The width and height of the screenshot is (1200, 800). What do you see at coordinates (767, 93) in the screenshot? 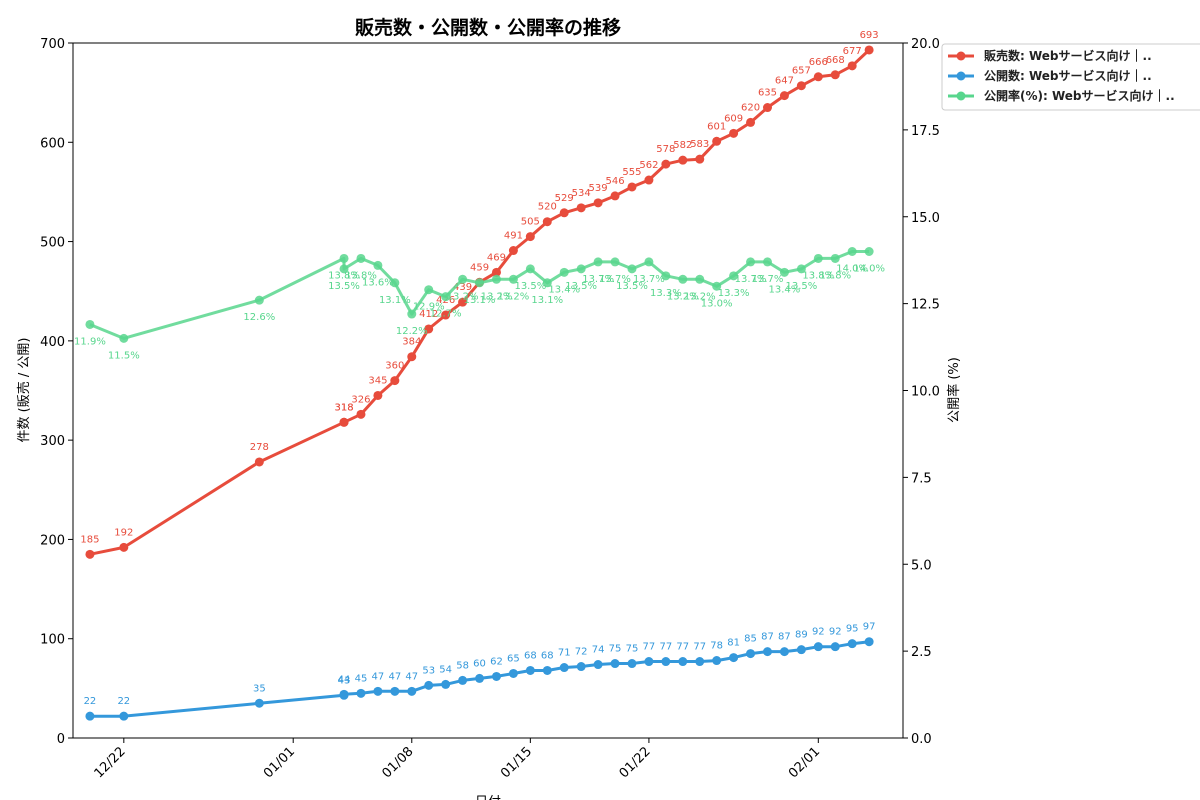
I see `data-label: 635` at bounding box center [767, 93].